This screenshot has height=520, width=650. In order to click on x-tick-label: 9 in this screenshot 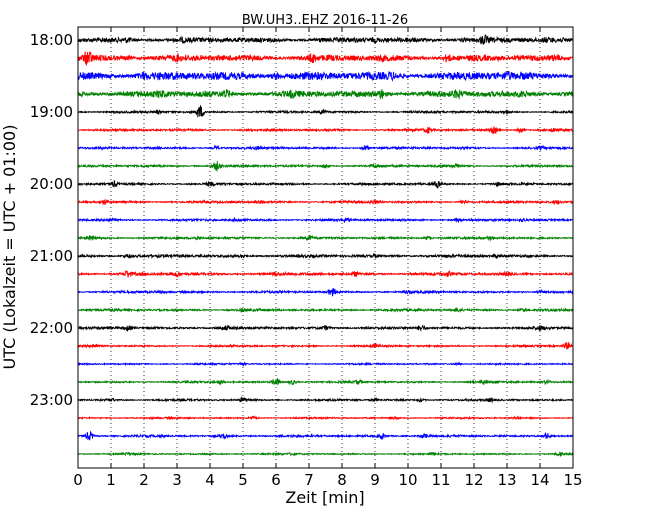, I will do `click(375, 480)`.